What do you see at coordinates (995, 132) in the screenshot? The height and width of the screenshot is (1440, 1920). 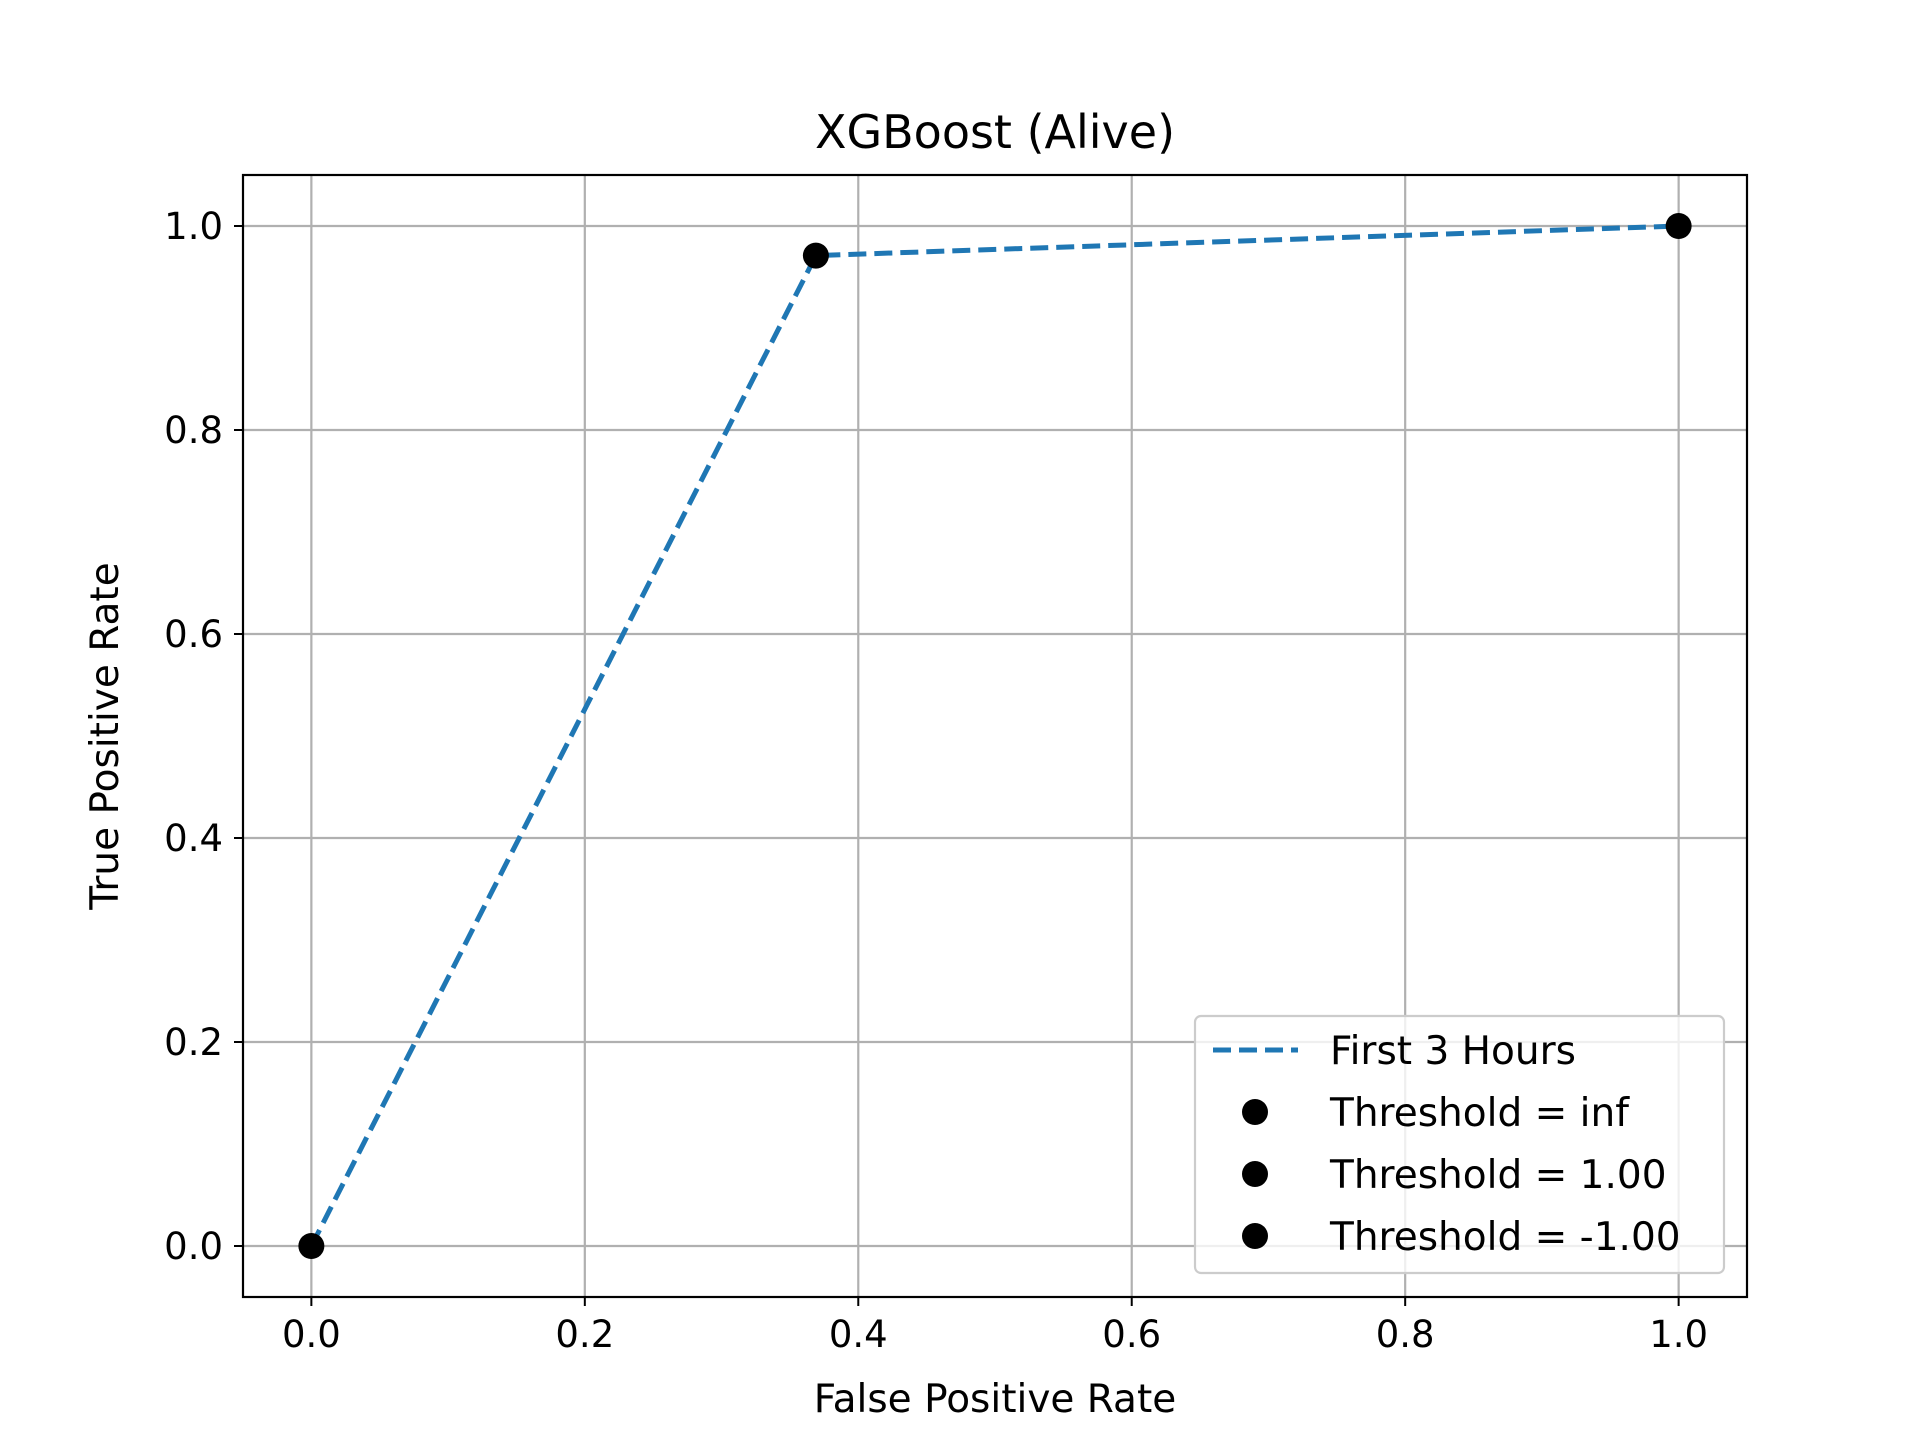 I see `chart-title: XGBoost (Alive)` at bounding box center [995, 132].